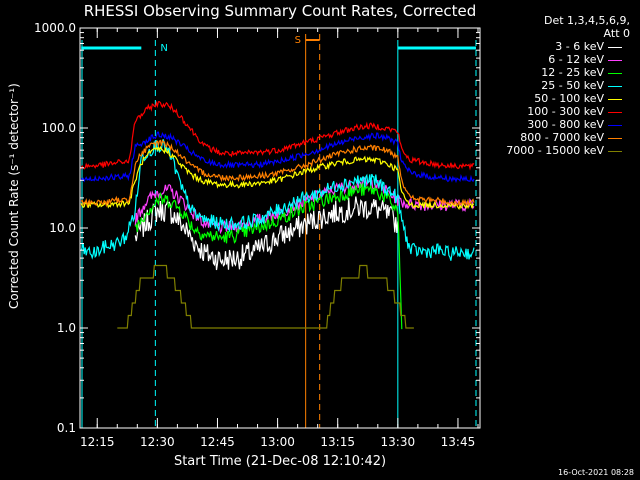 The image size is (640, 480). I want to click on y-tick-label: 10.0, so click(62, 228).